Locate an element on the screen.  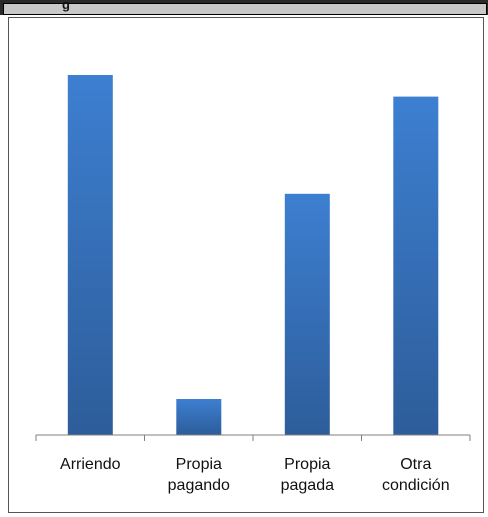
top-strip: g is located at coordinates (244, 7).